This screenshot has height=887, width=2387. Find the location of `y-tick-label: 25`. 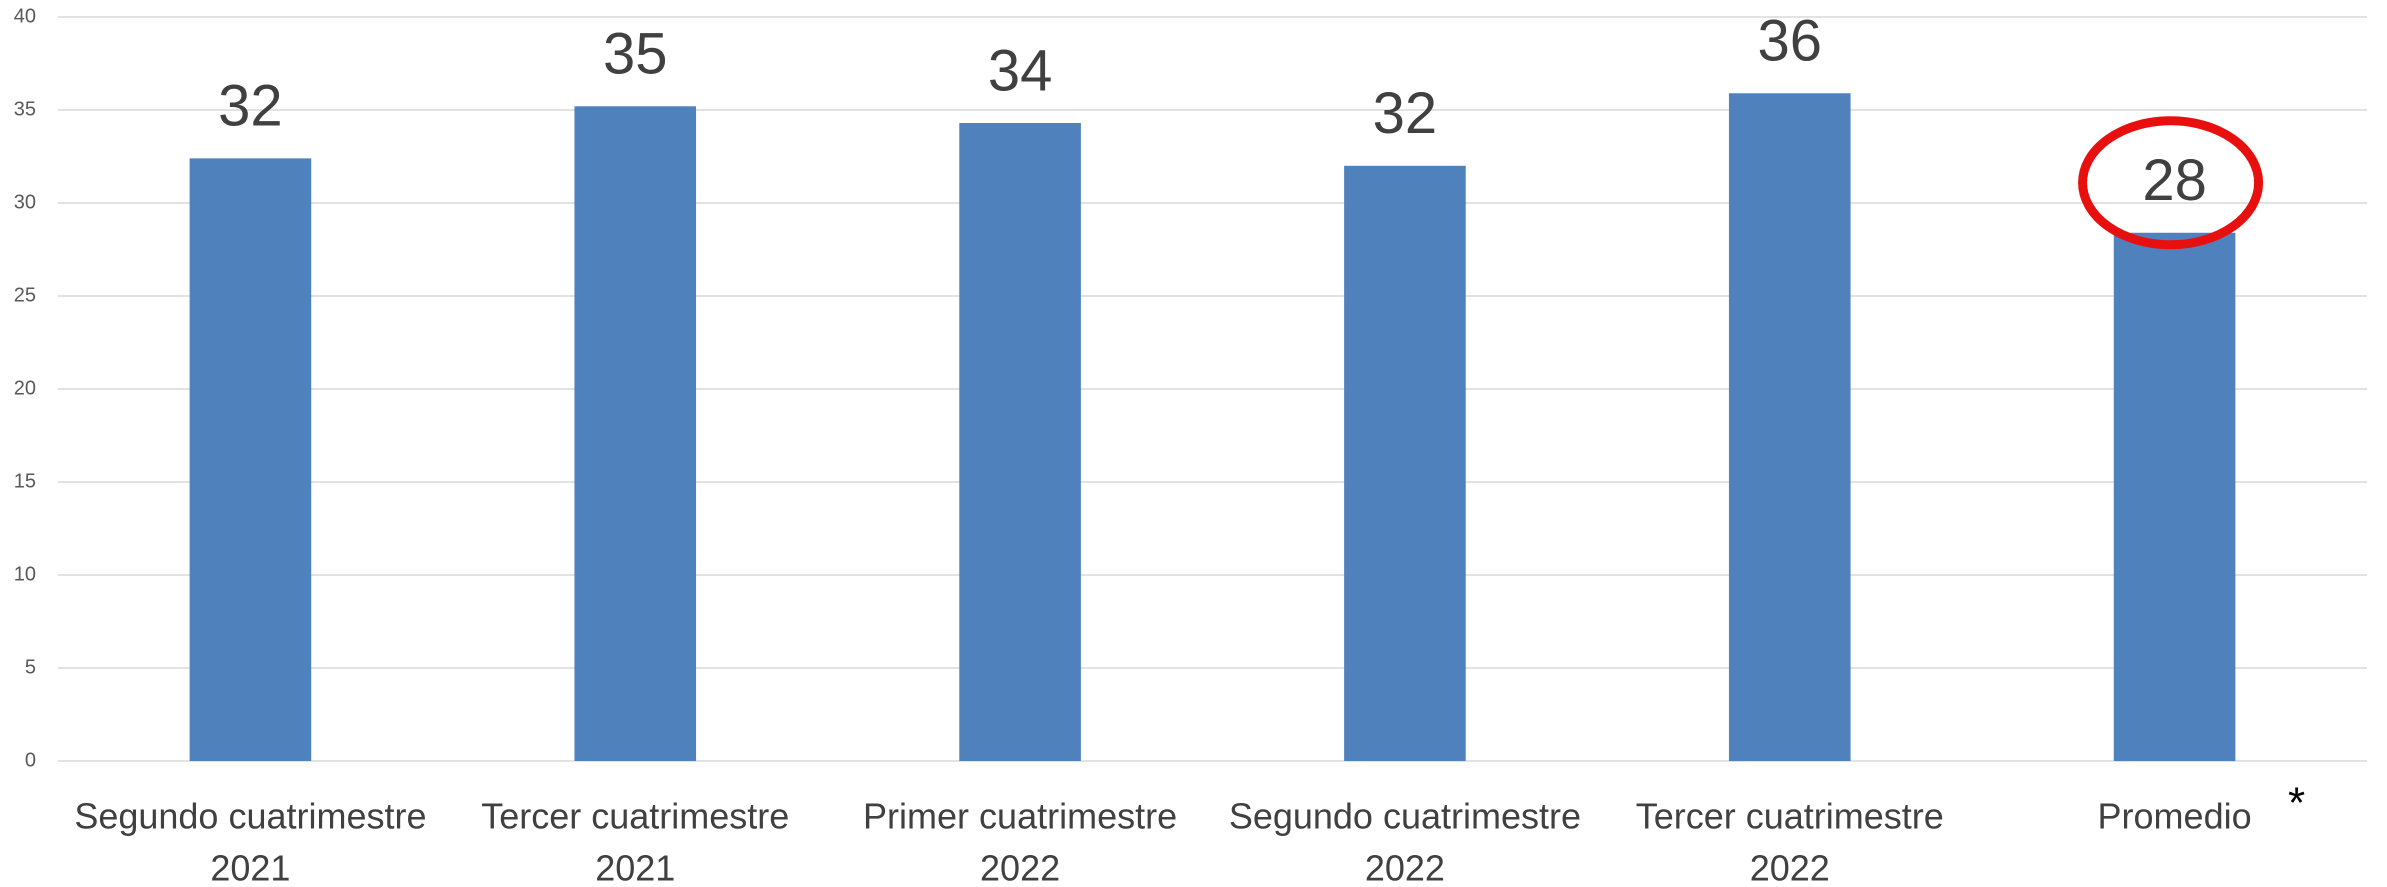

y-tick-label: 25 is located at coordinates (25, 295).